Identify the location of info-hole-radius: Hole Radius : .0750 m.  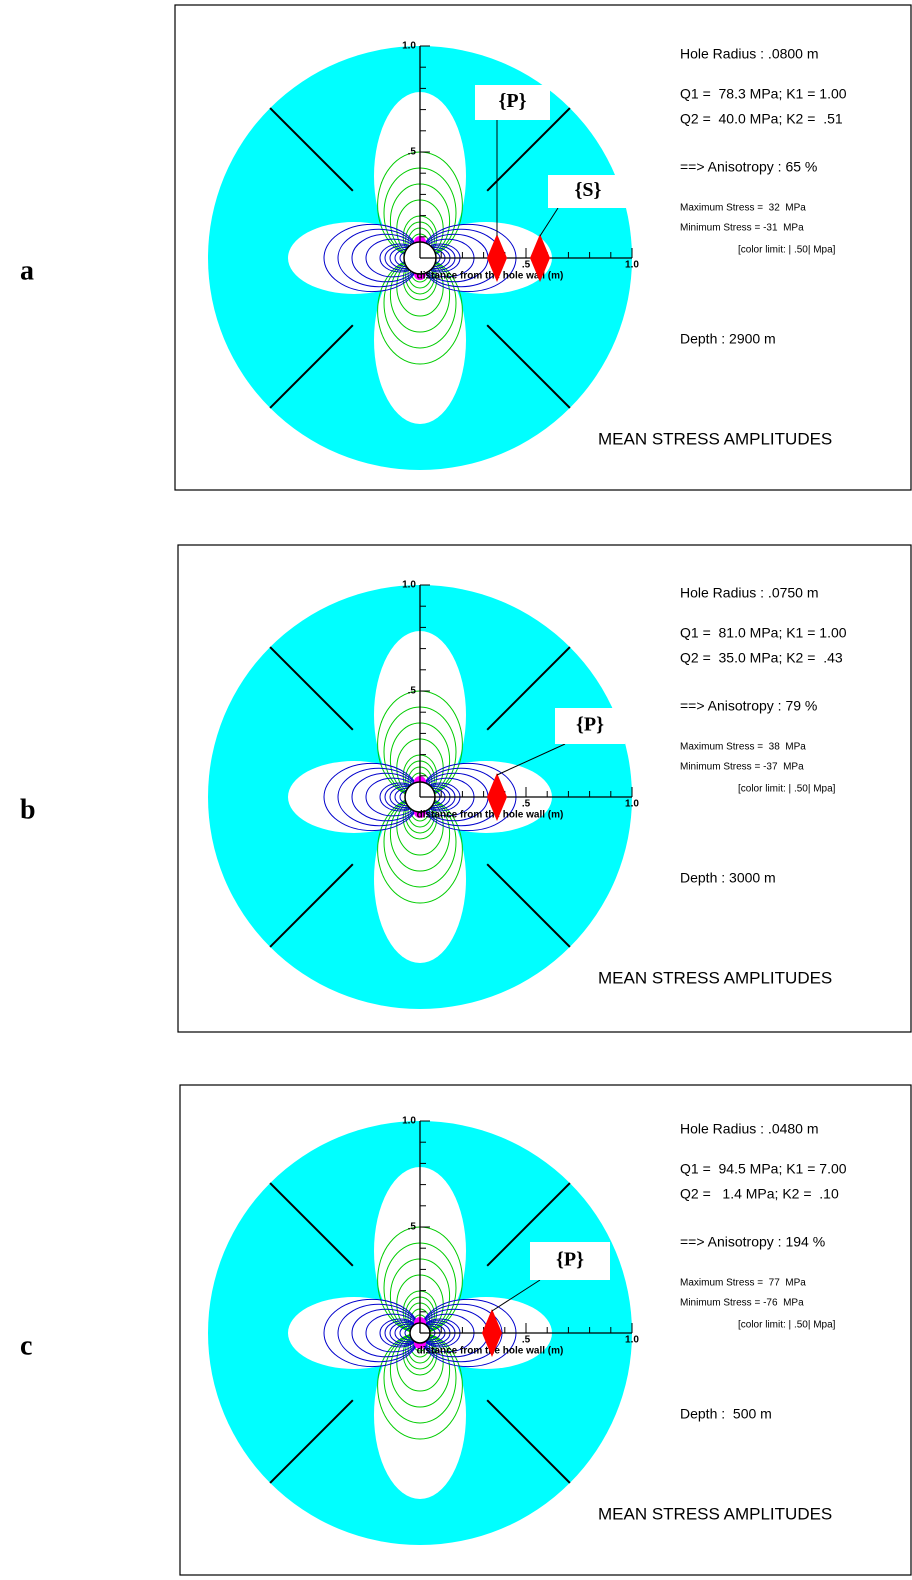
(749, 593).